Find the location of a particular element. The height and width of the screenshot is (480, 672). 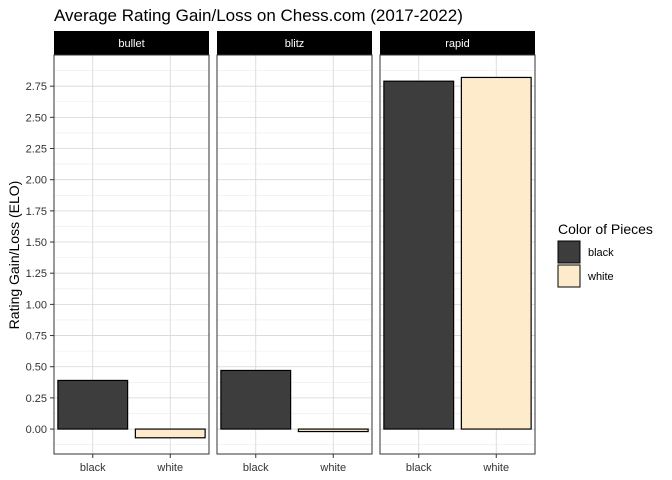

legend-label-black: black is located at coordinates (601, 253).